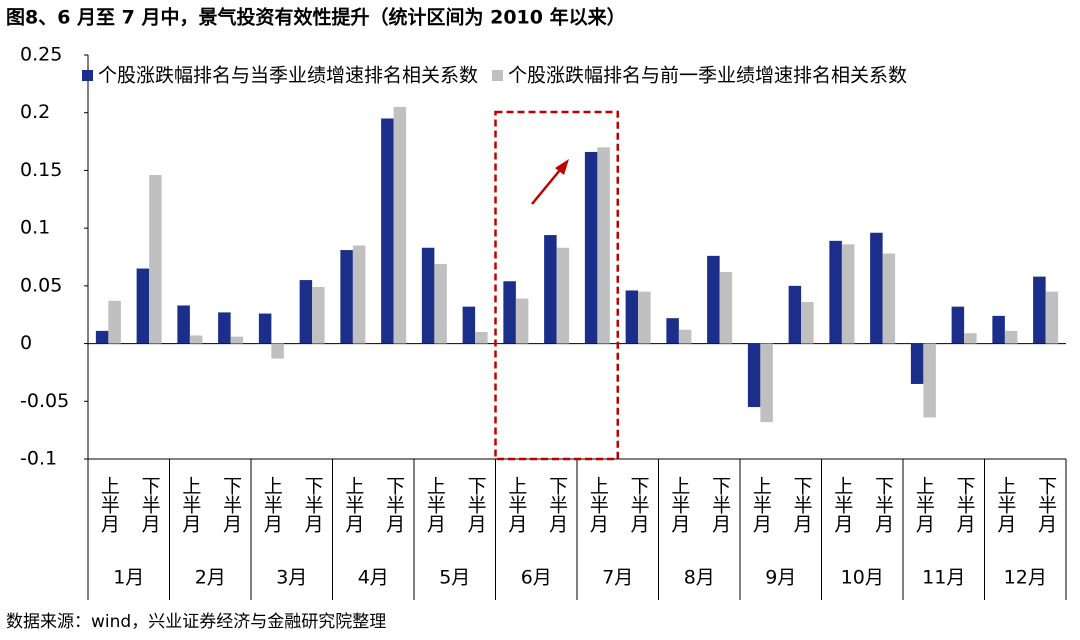 Image resolution: width=1080 pixels, height=640 pixels. I want to click on group-label: 11月, so click(943, 578).